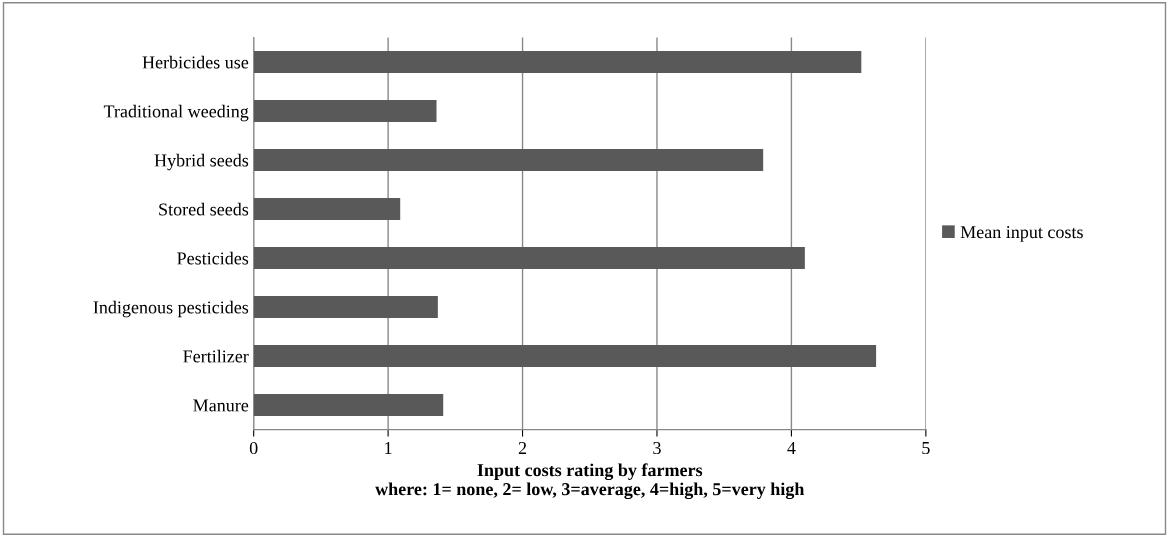 This screenshot has width=1169, height=537. Describe the element at coordinates (201, 162) in the screenshot. I see `y-tick-label: Hybrid seeds` at that location.